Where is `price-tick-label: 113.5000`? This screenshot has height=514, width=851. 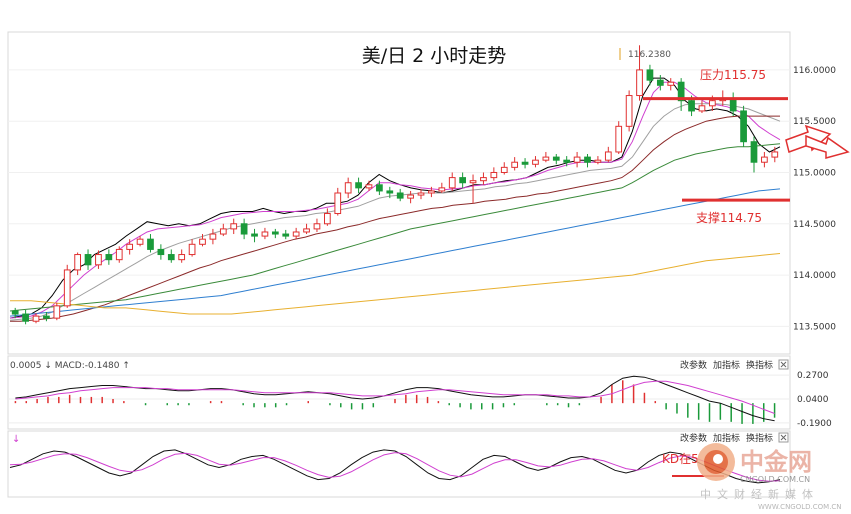 price-tick-label: 113.5000 is located at coordinates (814, 327).